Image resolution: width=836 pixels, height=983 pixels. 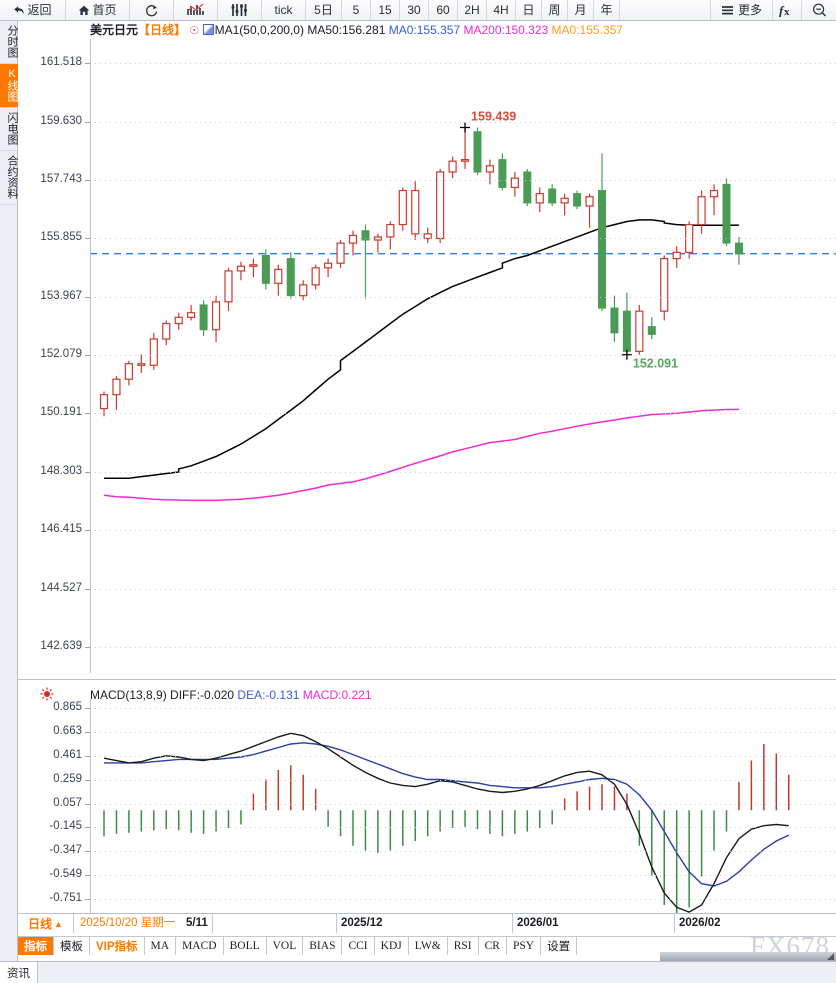 I want to click on indicator-tab-vip: VIP指标, so click(x=117, y=946).